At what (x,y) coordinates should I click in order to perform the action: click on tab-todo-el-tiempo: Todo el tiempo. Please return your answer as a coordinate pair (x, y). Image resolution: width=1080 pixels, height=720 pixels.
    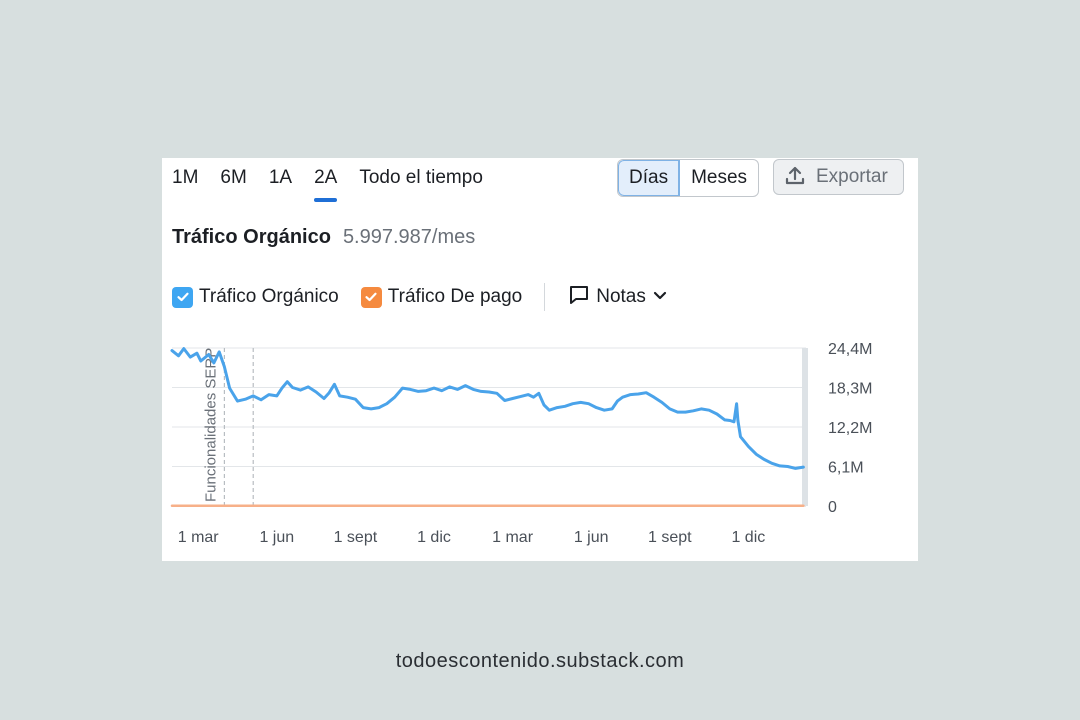
    Looking at the image, I should click on (421, 177).